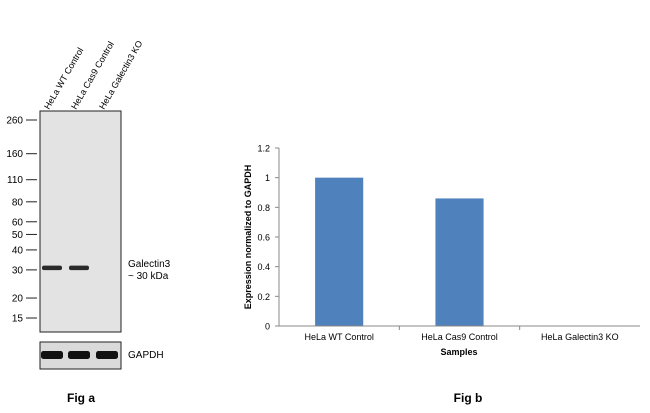 This screenshot has width=650, height=413. What do you see at coordinates (459, 337) in the screenshot?
I see `x-tick-label: HeLa Cas9 Control` at bounding box center [459, 337].